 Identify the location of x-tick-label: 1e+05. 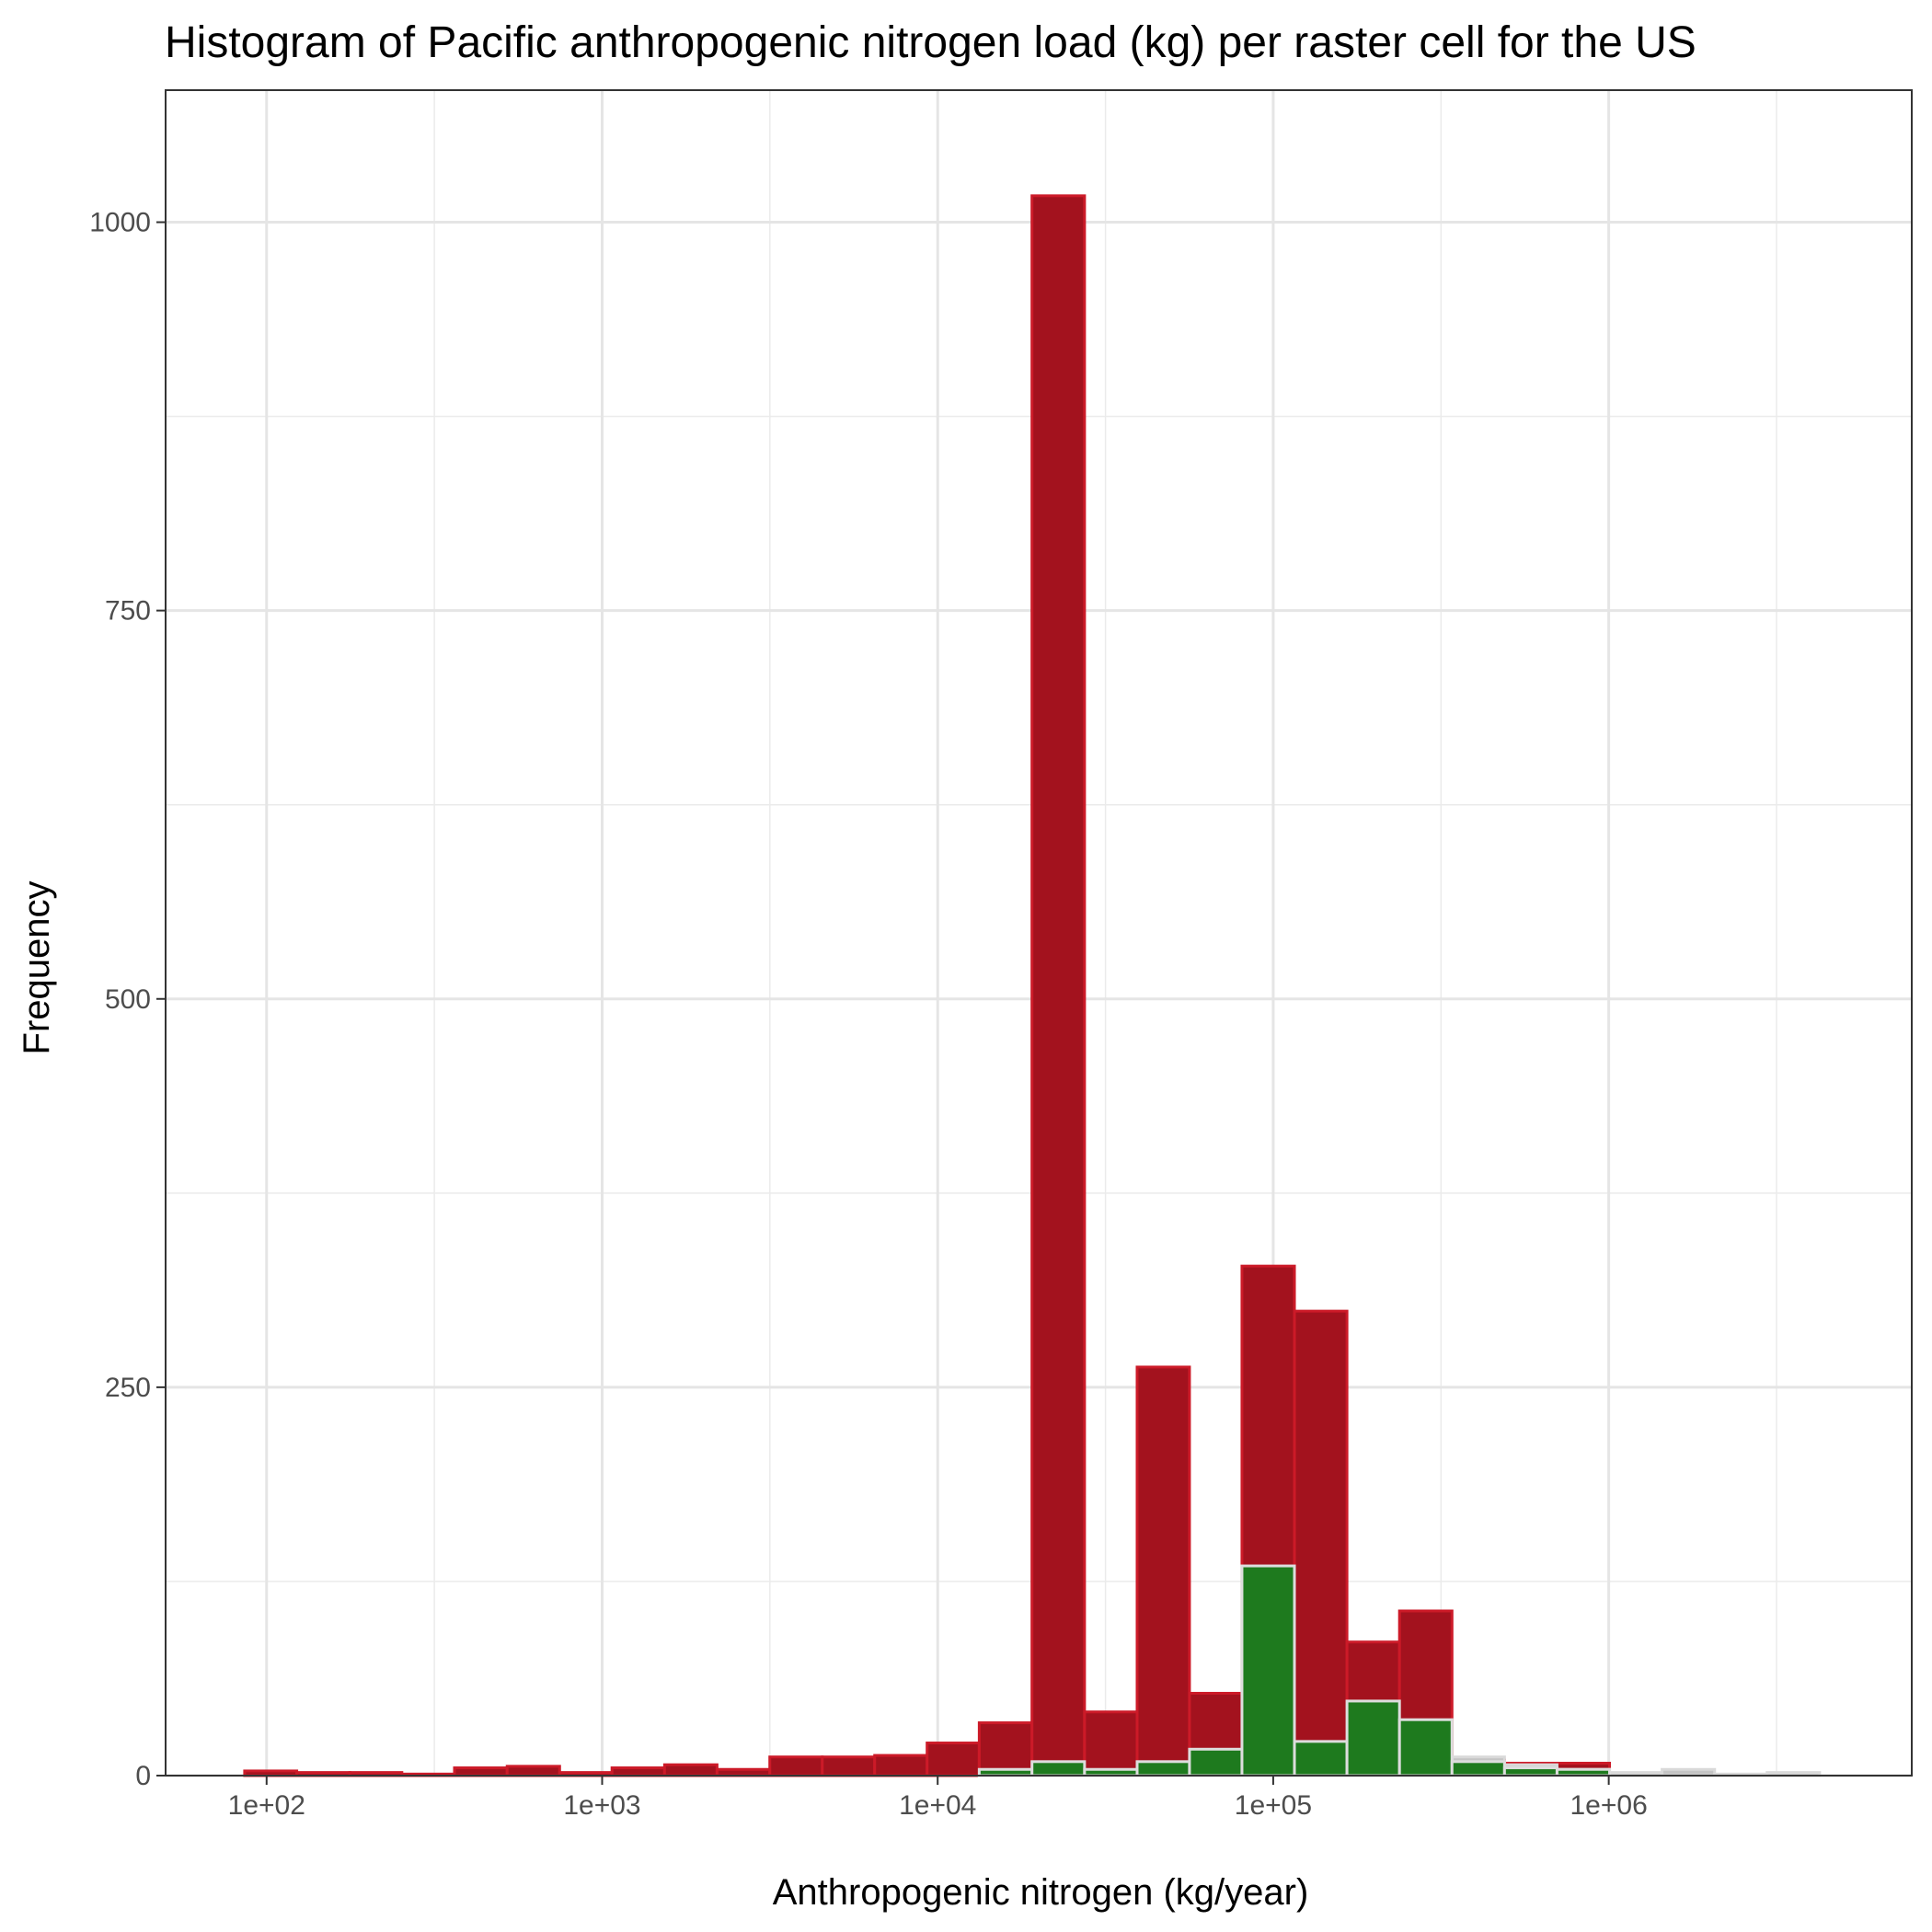
(1273, 1805).